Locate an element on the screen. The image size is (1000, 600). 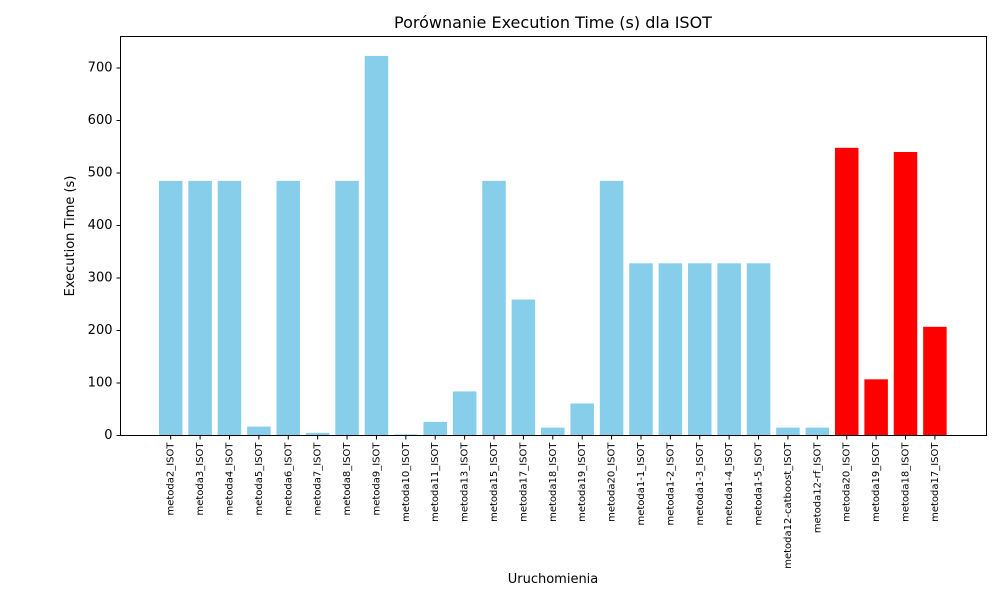
y-tick-label: 400 is located at coordinates (100, 225).